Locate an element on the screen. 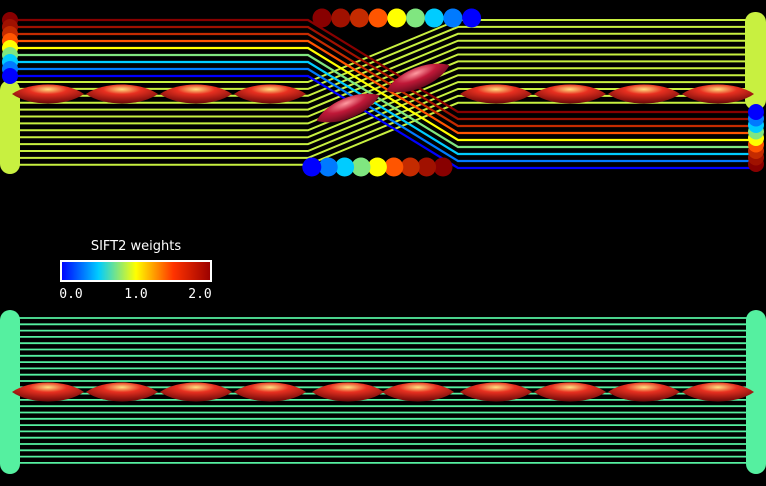  colorbar: SIFT2 weights 0.0 1.0 2.0 is located at coordinates (135, 270).